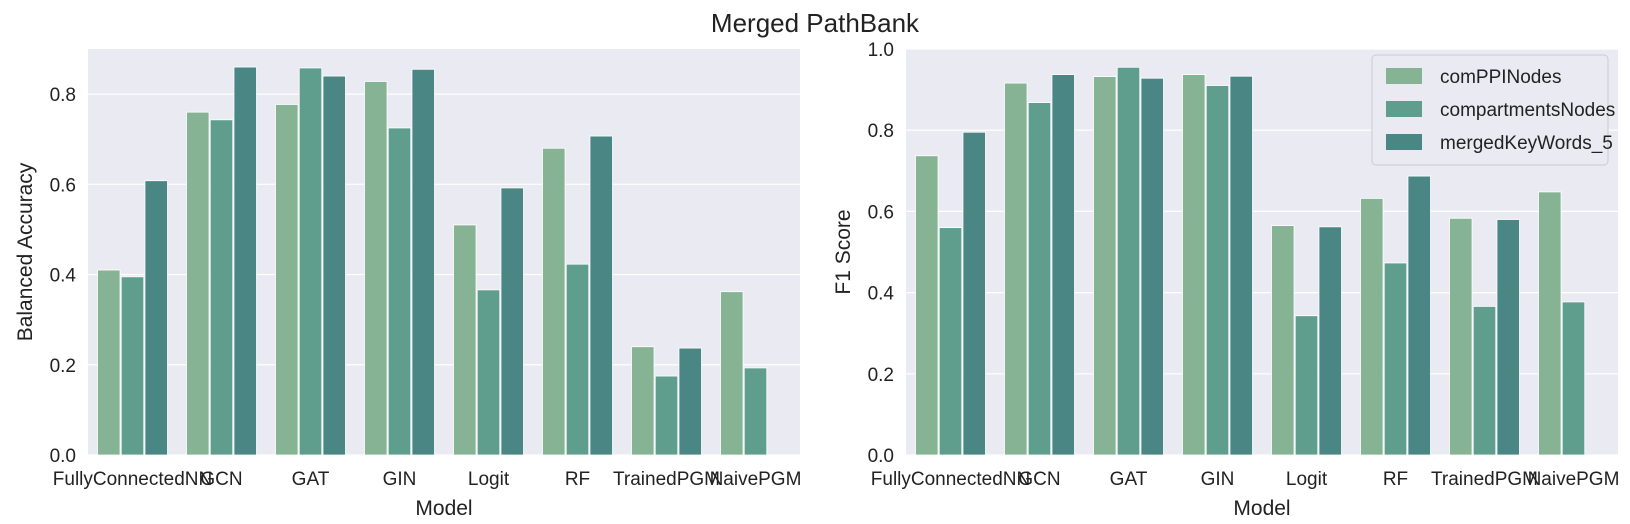 Image resolution: width=1630 pixels, height=524 pixels. What do you see at coordinates (815, 23) in the screenshot?
I see `chart-title: Merged PathBank` at bounding box center [815, 23].